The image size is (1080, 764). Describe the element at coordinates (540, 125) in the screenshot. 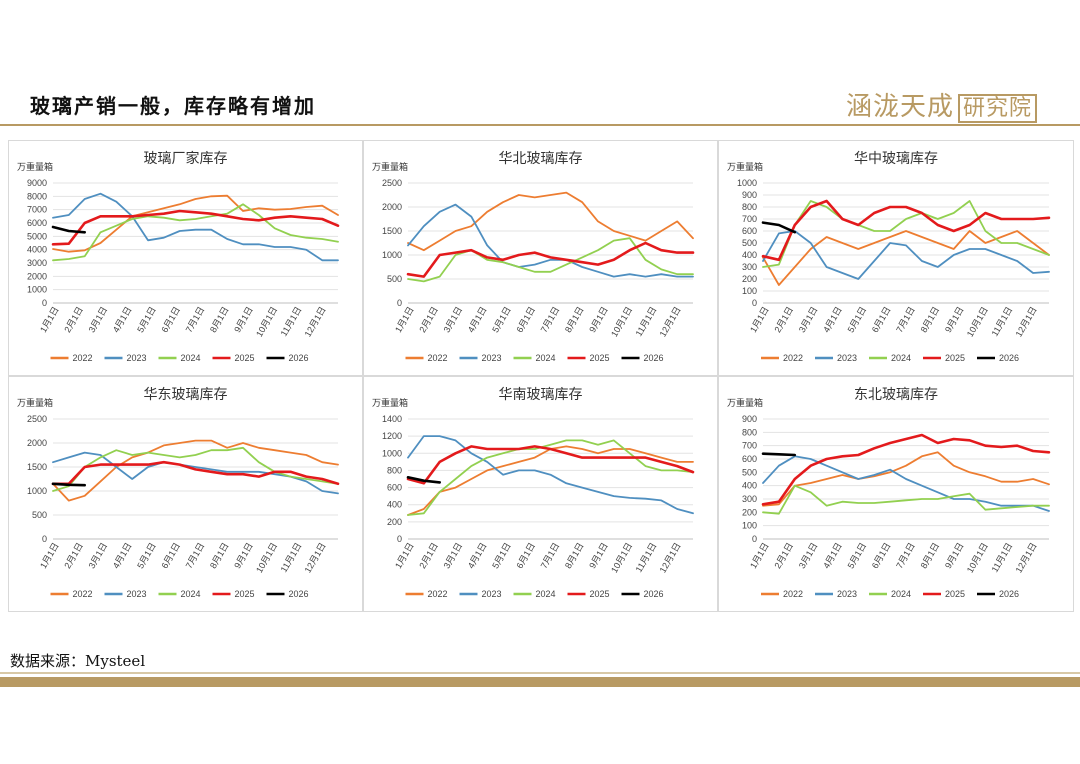

I see `header-rule` at that location.